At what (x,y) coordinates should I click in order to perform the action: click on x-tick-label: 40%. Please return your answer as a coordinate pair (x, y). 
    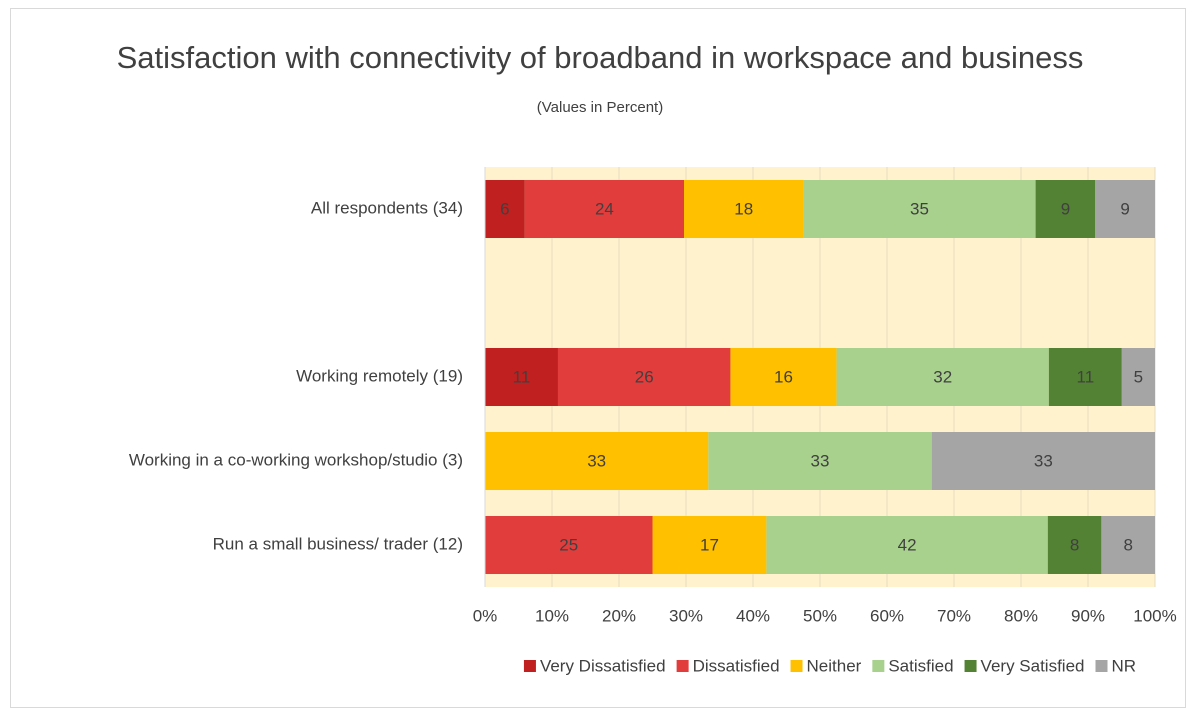
    Looking at the image, I should click on (753, 615).